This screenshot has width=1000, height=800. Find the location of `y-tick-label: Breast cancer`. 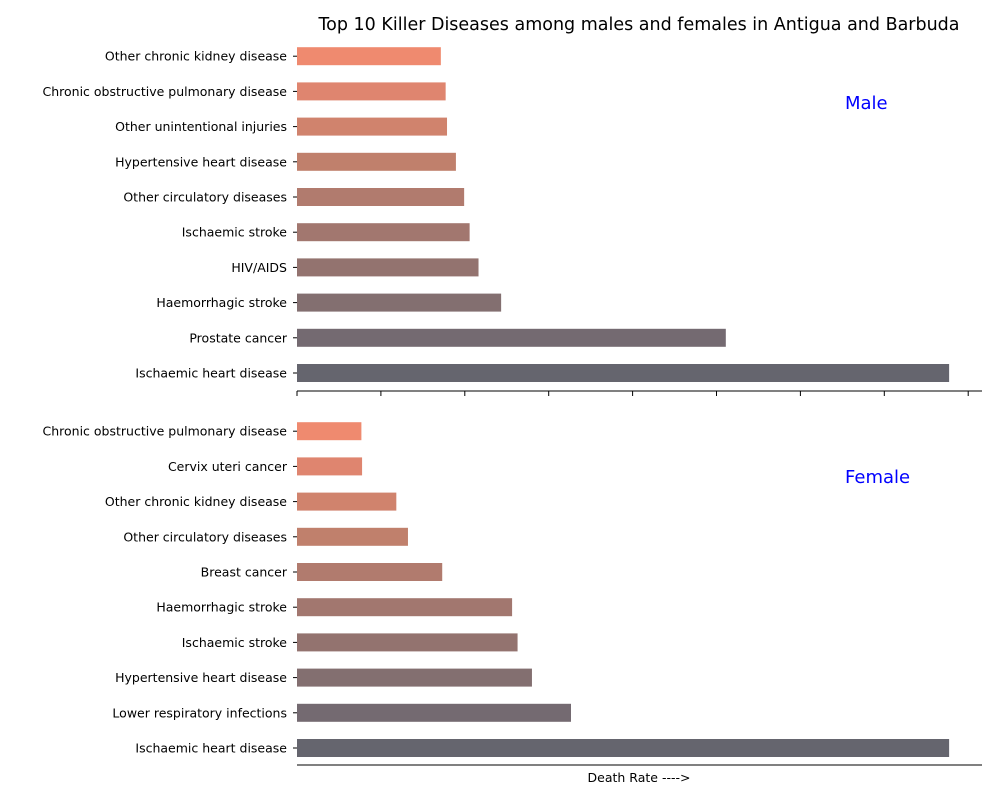

y-tick-label: Breast cancer is located at coordinates (244, 572).